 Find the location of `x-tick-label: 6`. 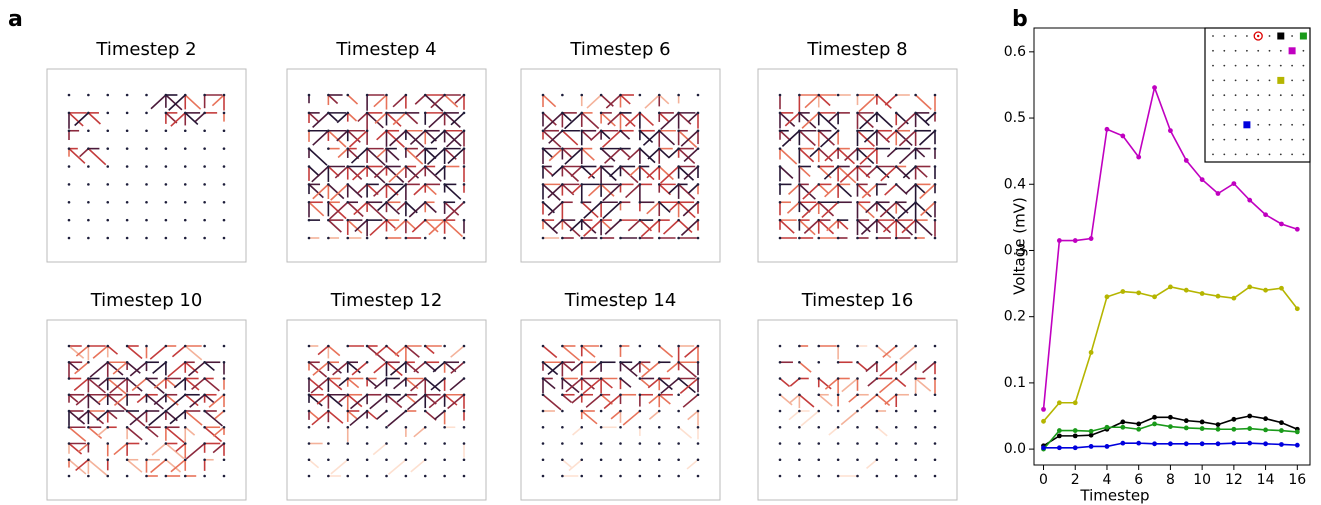

x-tick-label: 6 is located at coordinates (1138, 480).